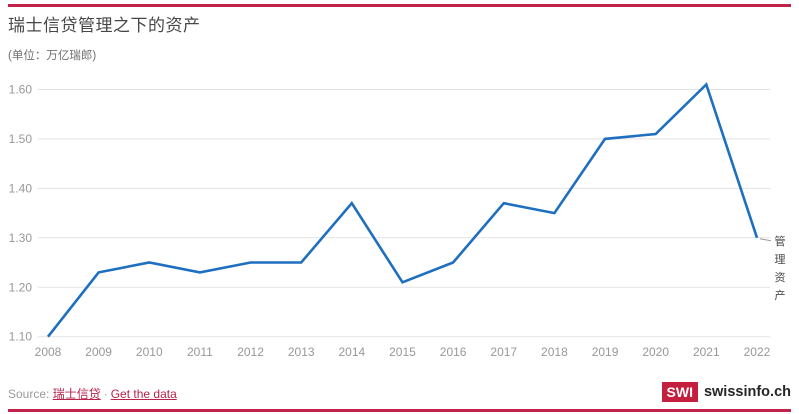  I want to click on top-accent-bar, so click(399, 5).